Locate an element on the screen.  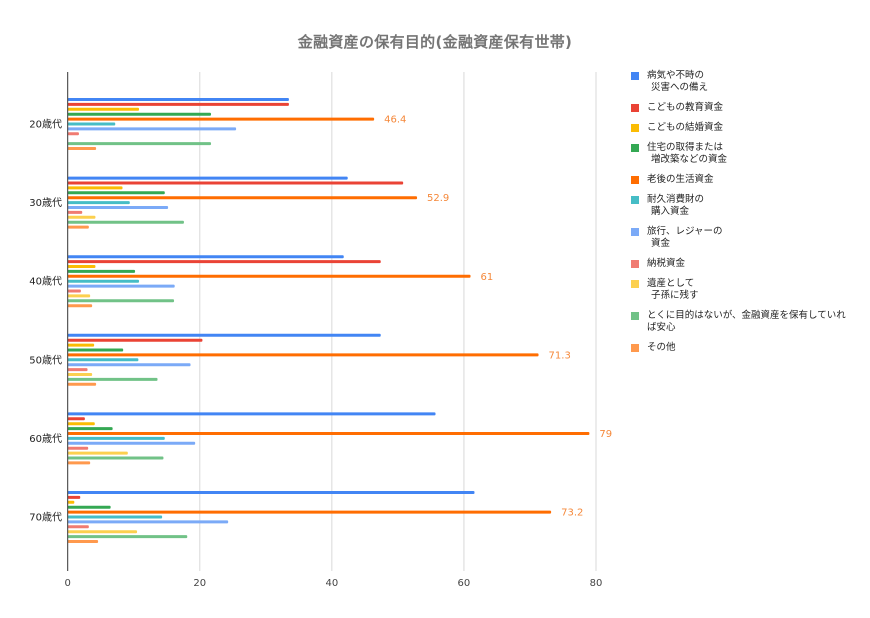
legend-item: 病気や不時の 災害への備え is located at coordinates (738, 82).